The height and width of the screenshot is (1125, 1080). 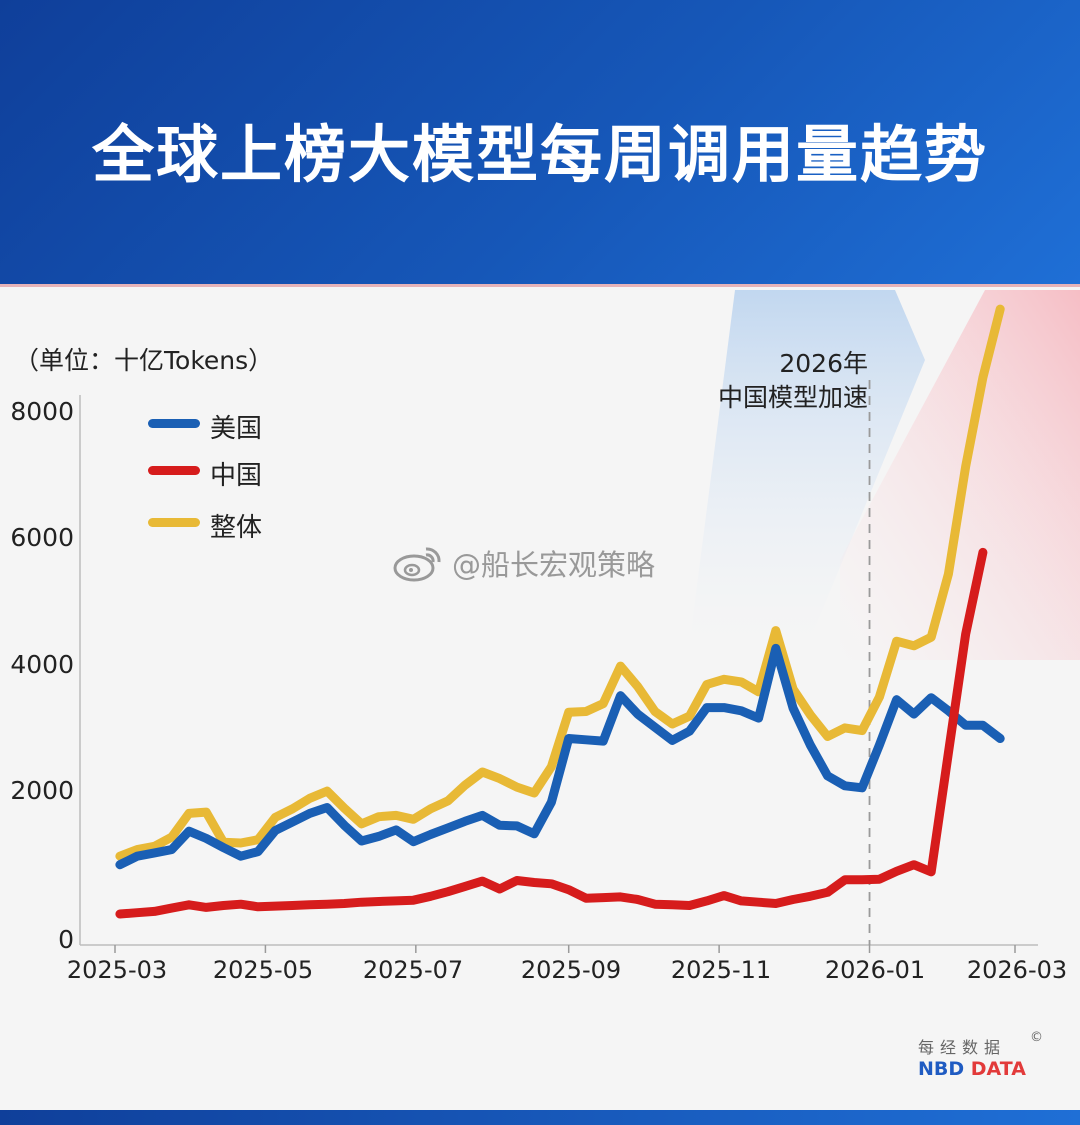 I want to click on y-axis-unit-label: （单位：十亿Tokens）, so click(x=144, y=360).